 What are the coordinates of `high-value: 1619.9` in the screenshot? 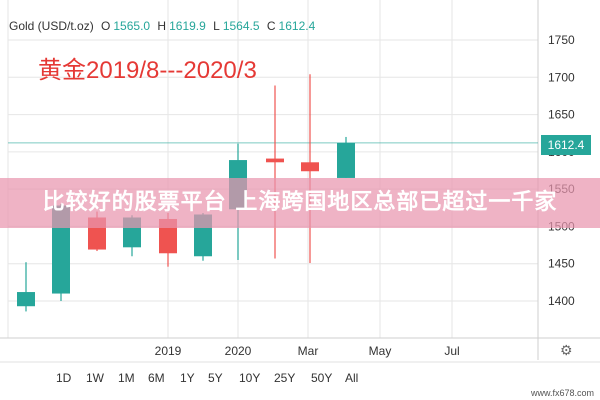 It's located at (187, 26).